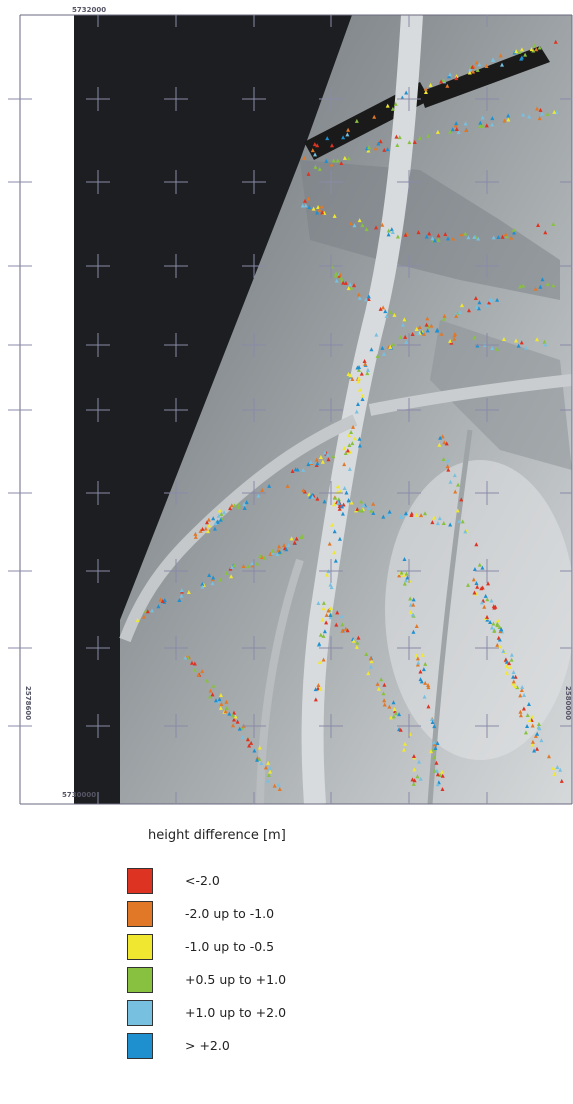 This screenshot has height=1104, width=573. I want to click on branch-road, so click(450, 616).